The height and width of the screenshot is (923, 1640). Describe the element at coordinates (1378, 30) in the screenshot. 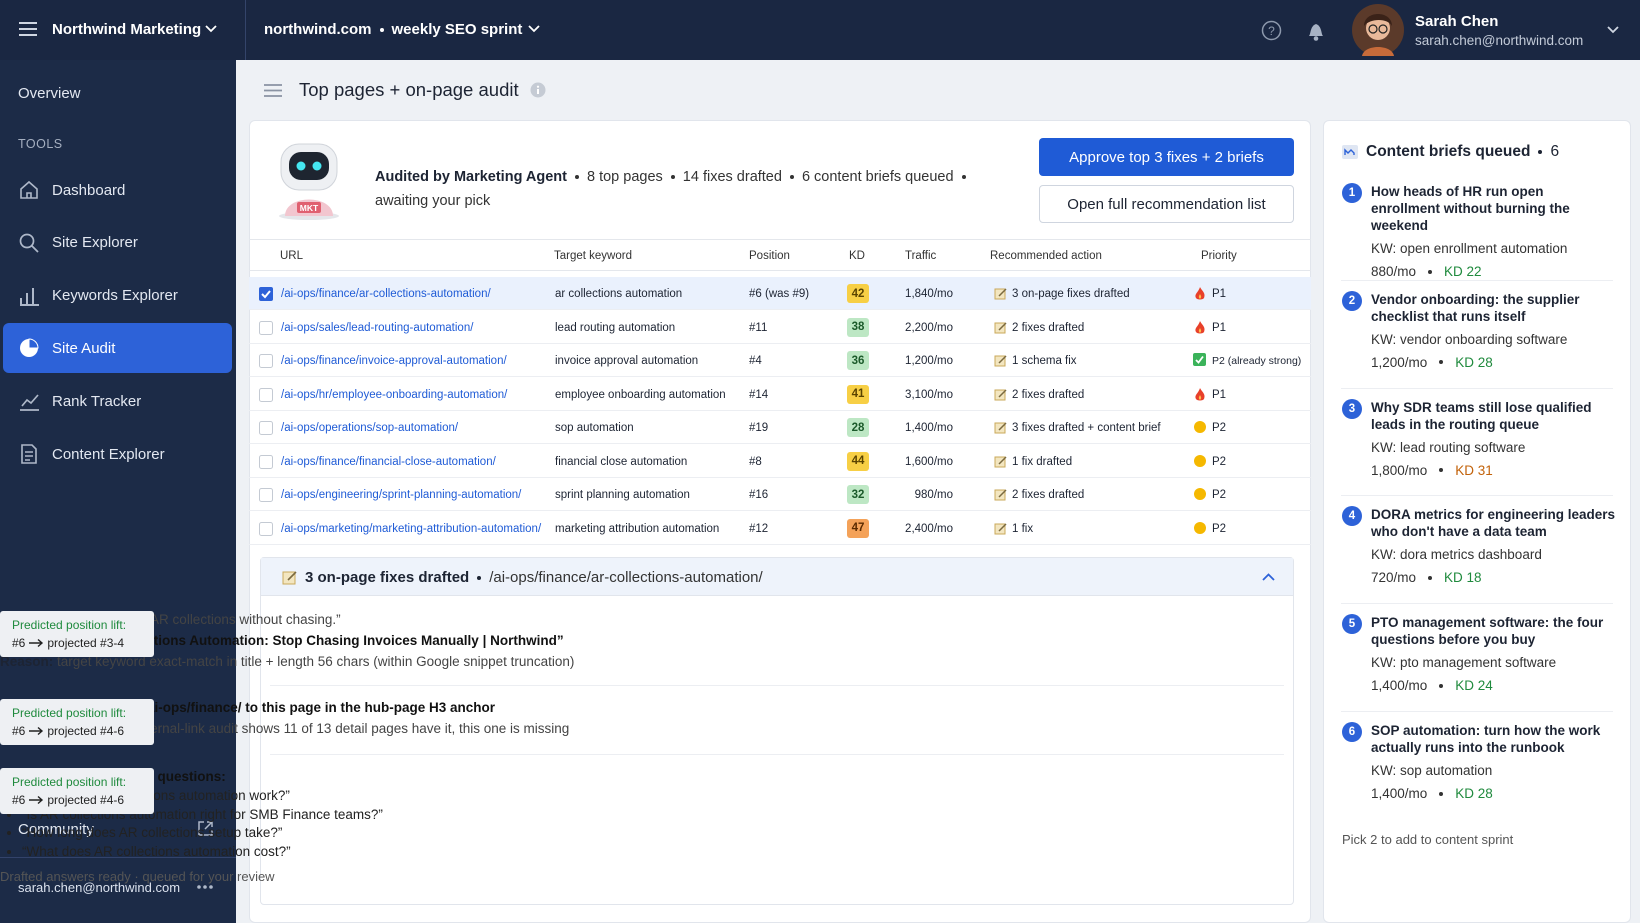

I see `avatar` at that location.